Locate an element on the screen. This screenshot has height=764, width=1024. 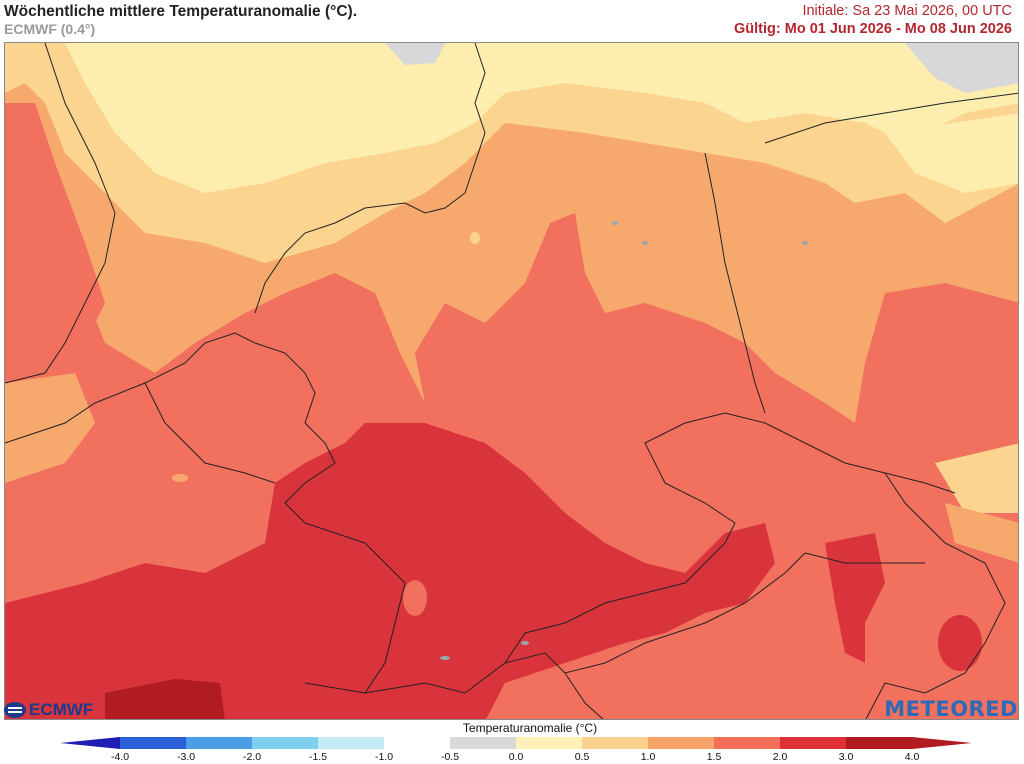
colorbar-tick-label: 4.0 is located at coordinates (912, 757).